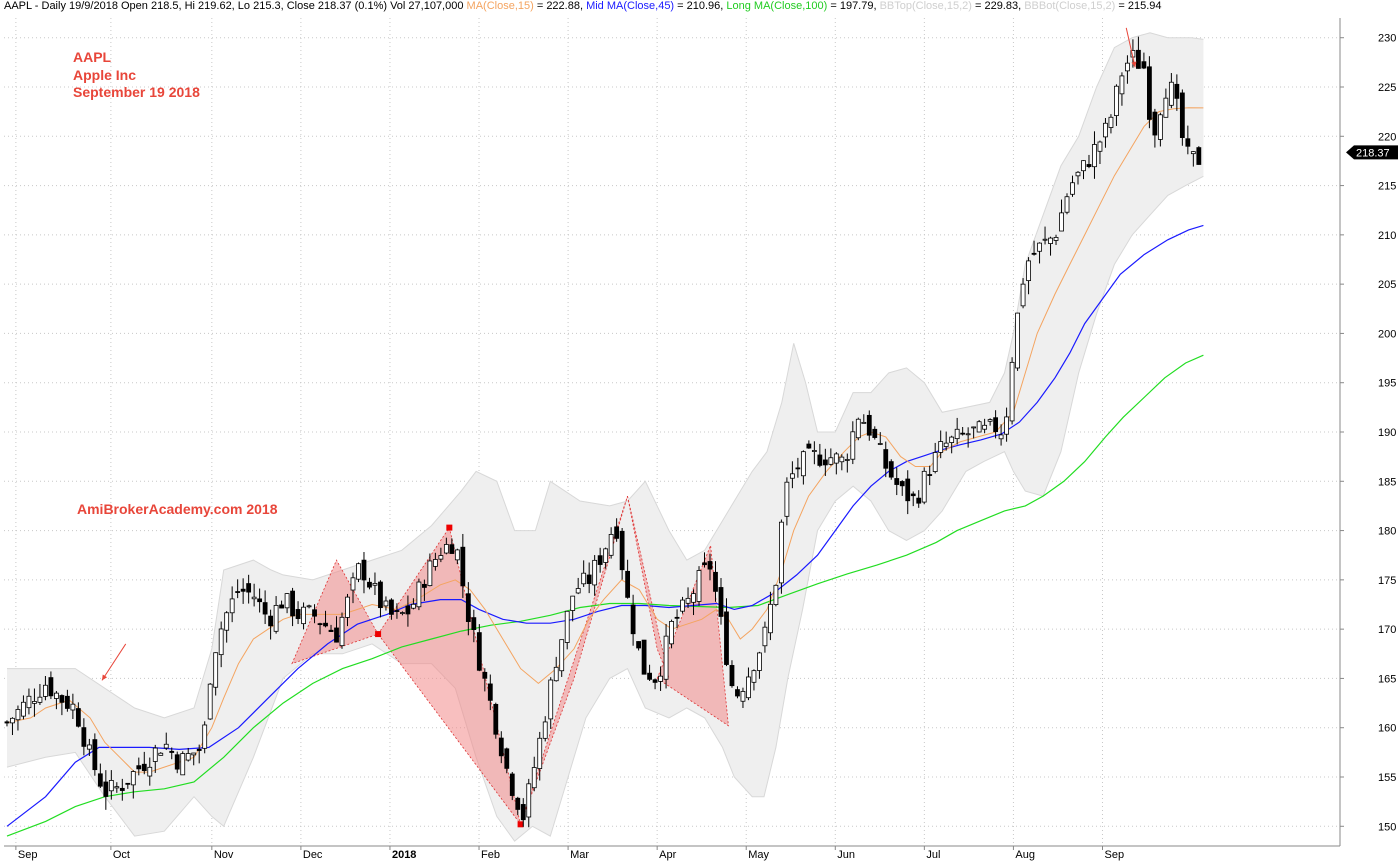 The image size is (1400, 861). Describe the element at coordinates (1387, 88) in the screenshot. I see `y-tick-label: 225` at that location.